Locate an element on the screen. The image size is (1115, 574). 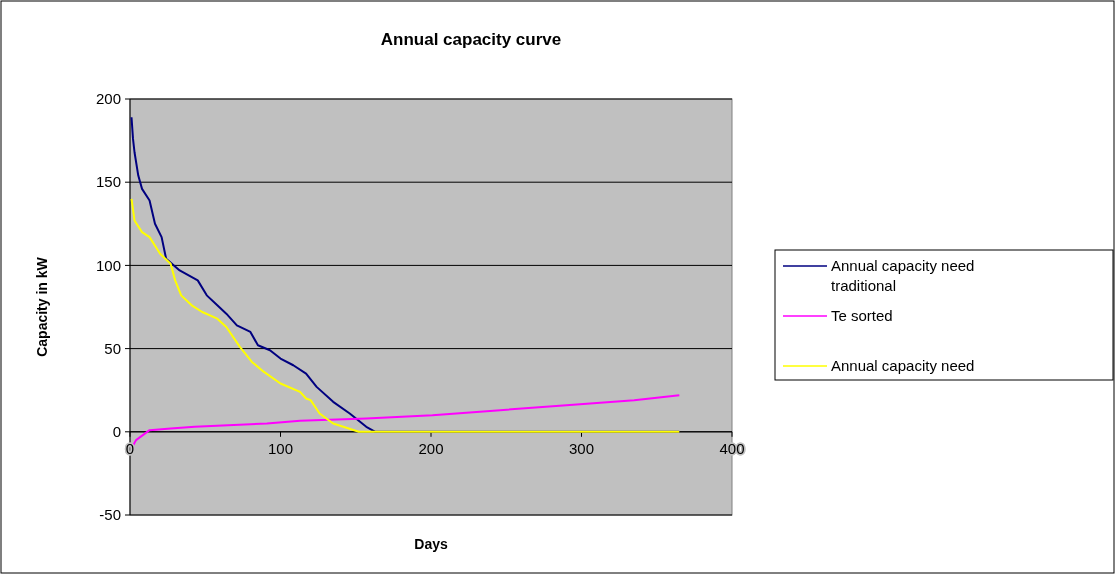
legend-label: Annual capacity need is located at coordinates (903, 366).